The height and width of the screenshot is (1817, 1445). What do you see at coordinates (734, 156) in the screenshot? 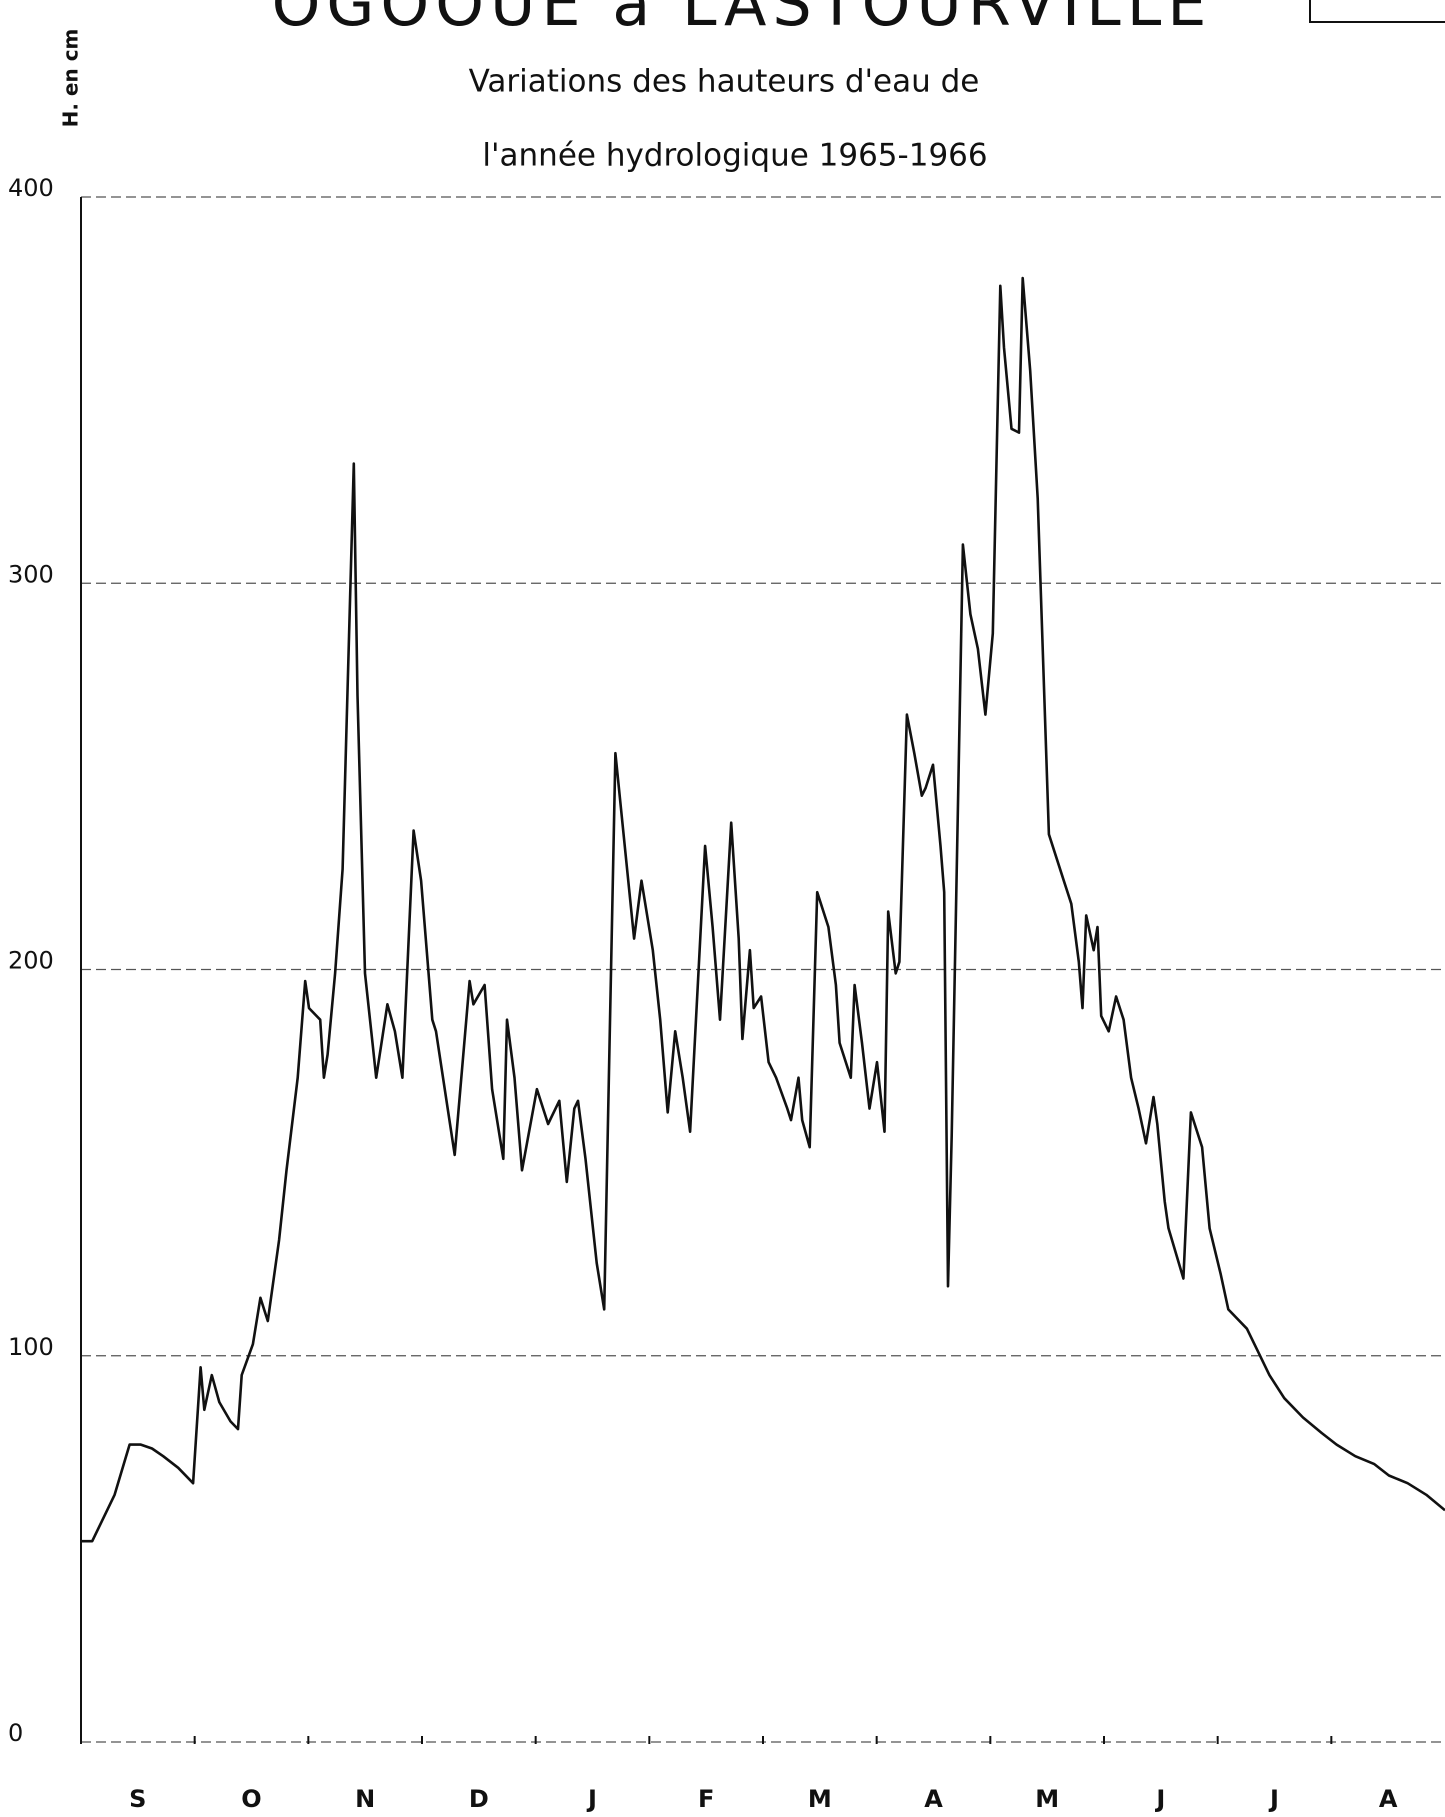
I see `chart-subtitle: l'année hydrologique 1965-1966` at bounding box center [734, 156].